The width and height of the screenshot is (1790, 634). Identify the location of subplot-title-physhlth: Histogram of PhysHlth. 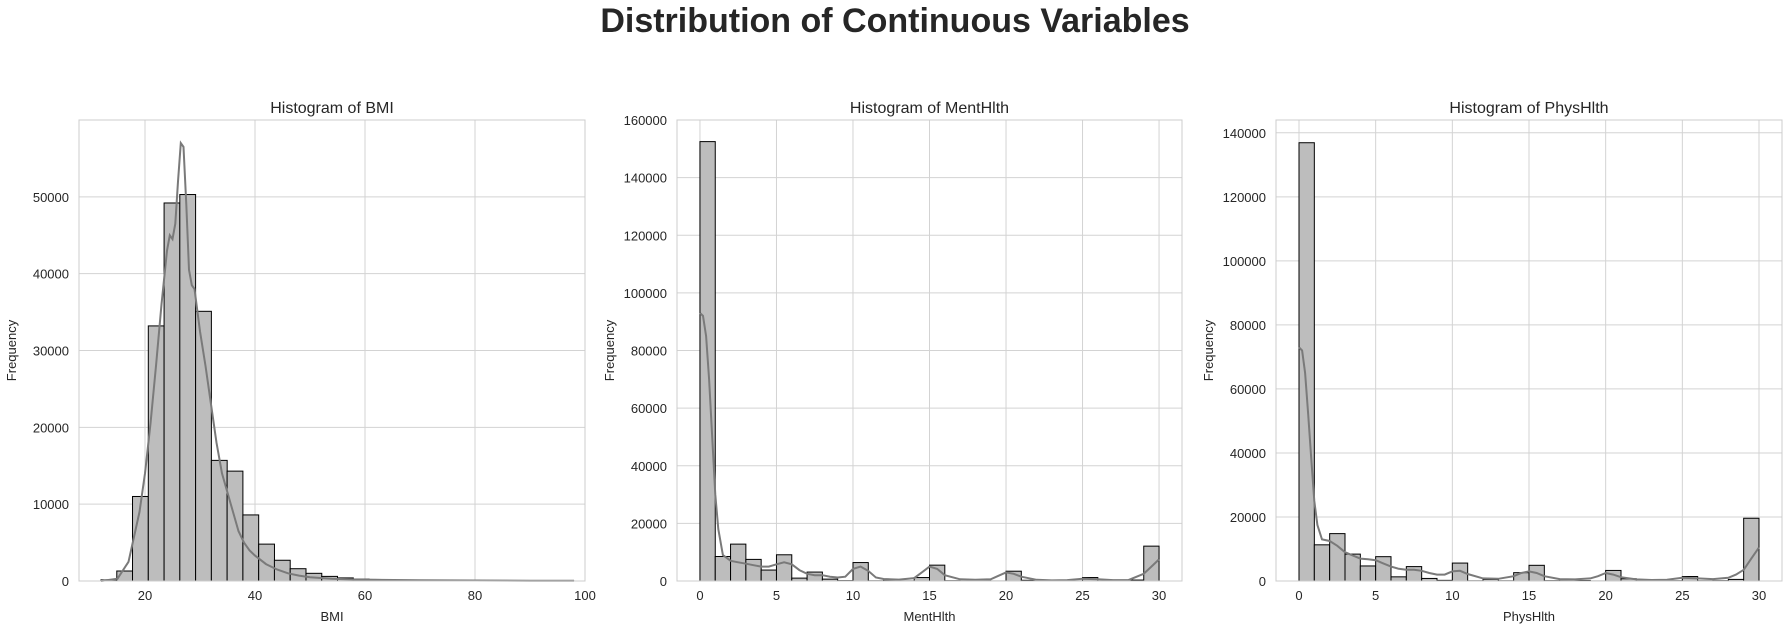
(1528, 108).